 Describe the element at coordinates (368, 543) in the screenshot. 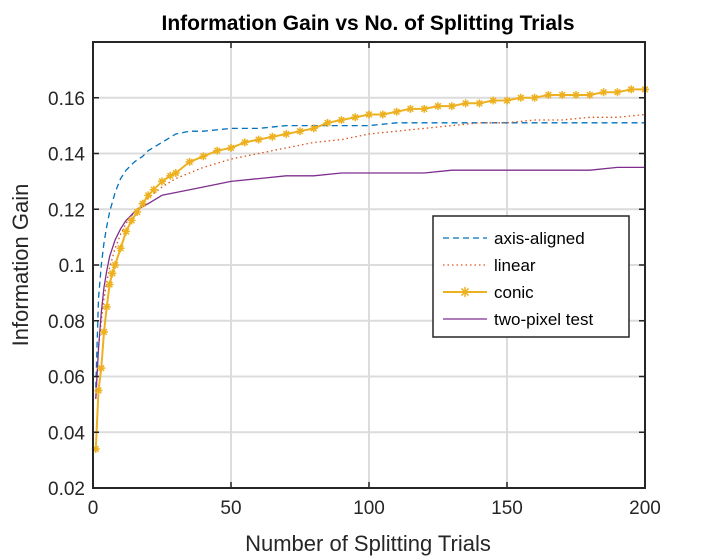

I see `x-axis-label: Number of Splitting Trials` at that location.